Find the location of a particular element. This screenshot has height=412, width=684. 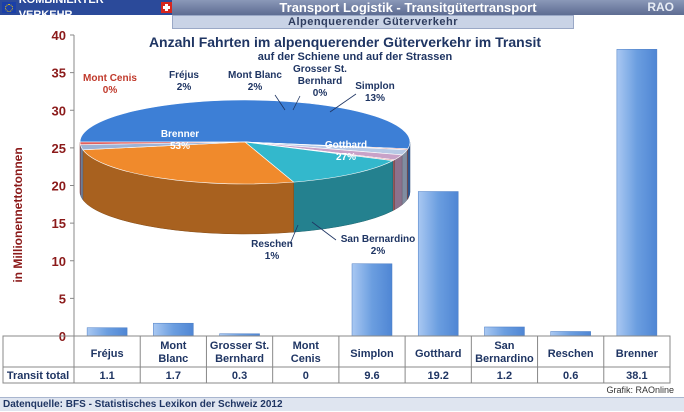

pie-label-6: Gotthard is located at coordinates (346, 145).